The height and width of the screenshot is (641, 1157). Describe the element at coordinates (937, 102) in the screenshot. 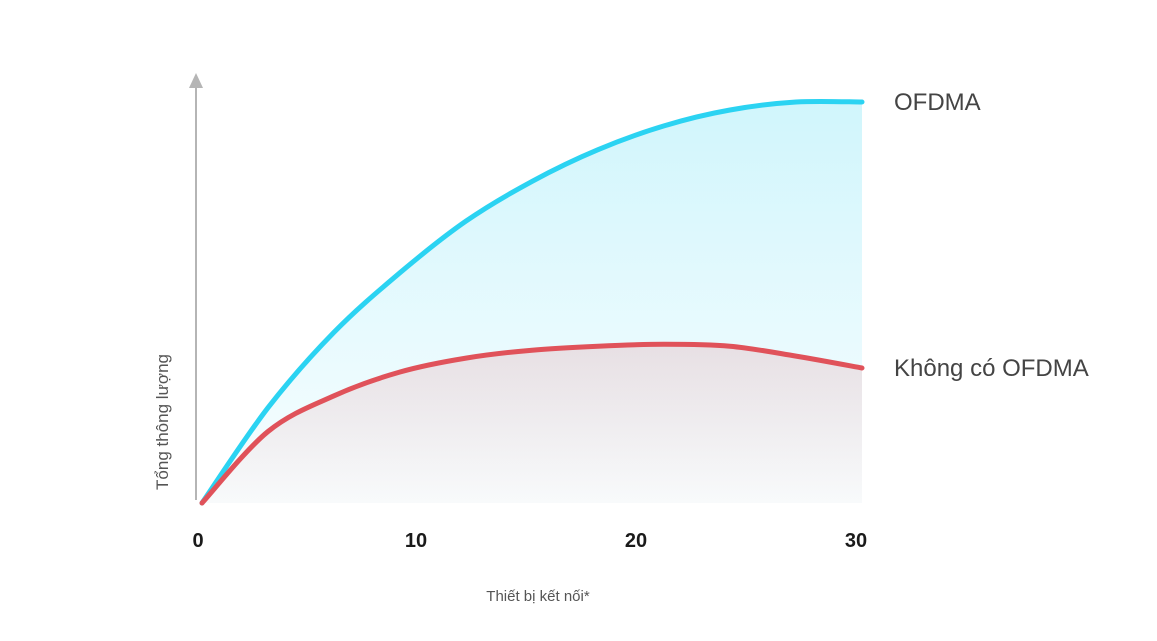

I see `series-label-0: OFDMA` at that location.